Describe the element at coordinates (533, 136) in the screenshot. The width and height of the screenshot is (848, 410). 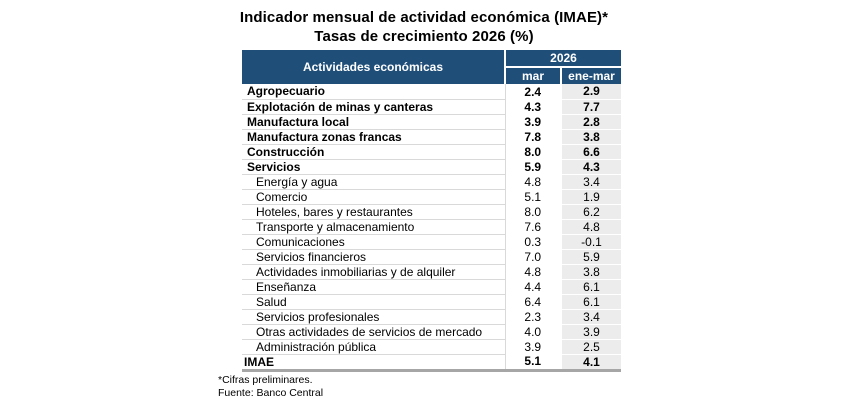
I see `cell-mar: 7.8` at that location.